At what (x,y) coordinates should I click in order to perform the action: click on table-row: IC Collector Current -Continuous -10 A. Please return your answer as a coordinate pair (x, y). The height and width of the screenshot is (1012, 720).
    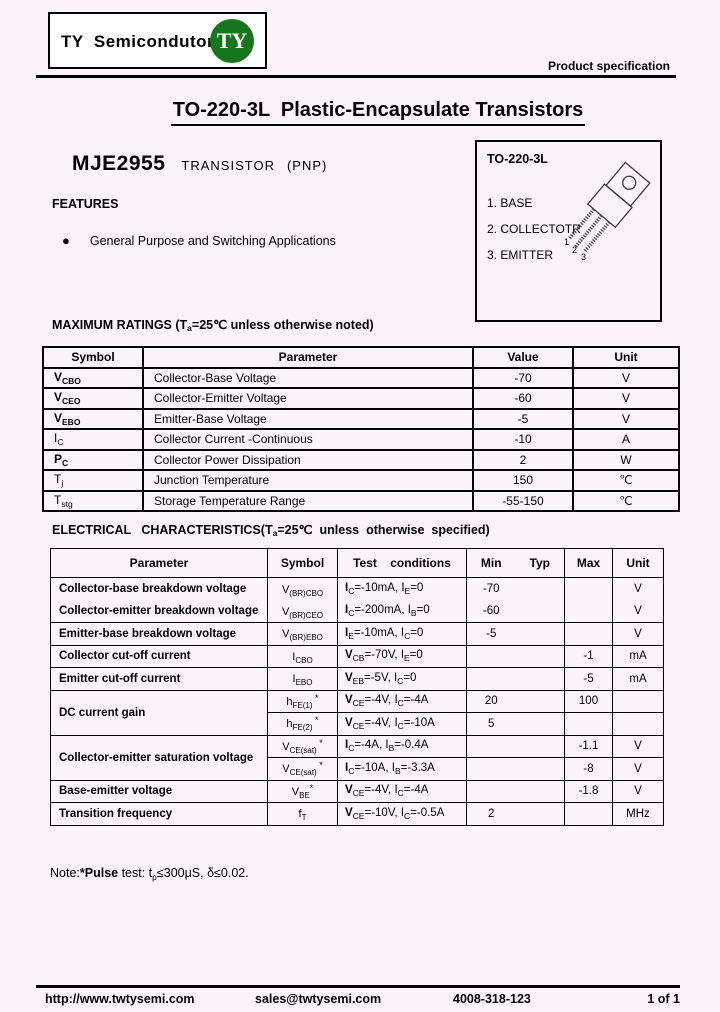
    Looking at the image, I should click on (361, 439).